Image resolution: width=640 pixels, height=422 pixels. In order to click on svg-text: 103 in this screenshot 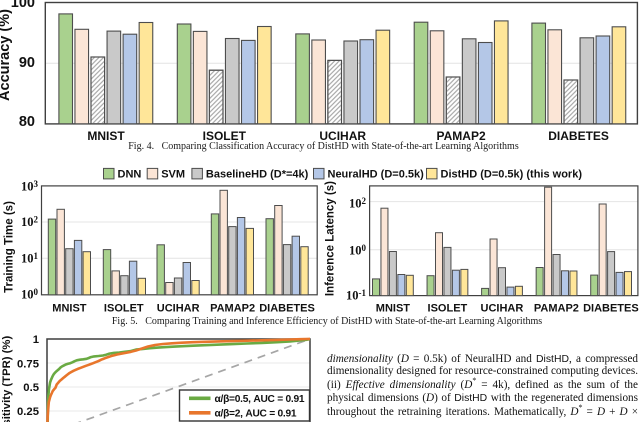, I will do `click(30, 186)`.